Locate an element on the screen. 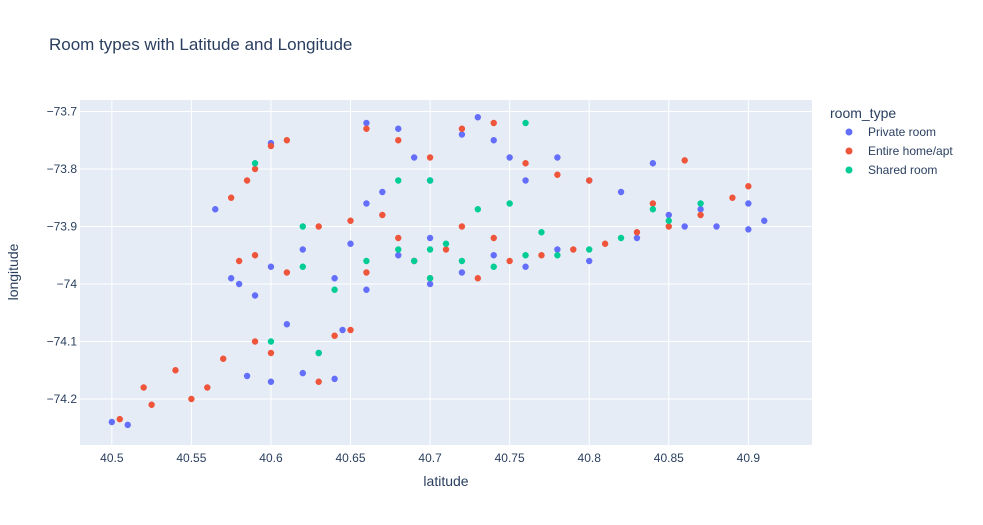  x-tick-label: 40.7 is located at coordinates (430, 458).